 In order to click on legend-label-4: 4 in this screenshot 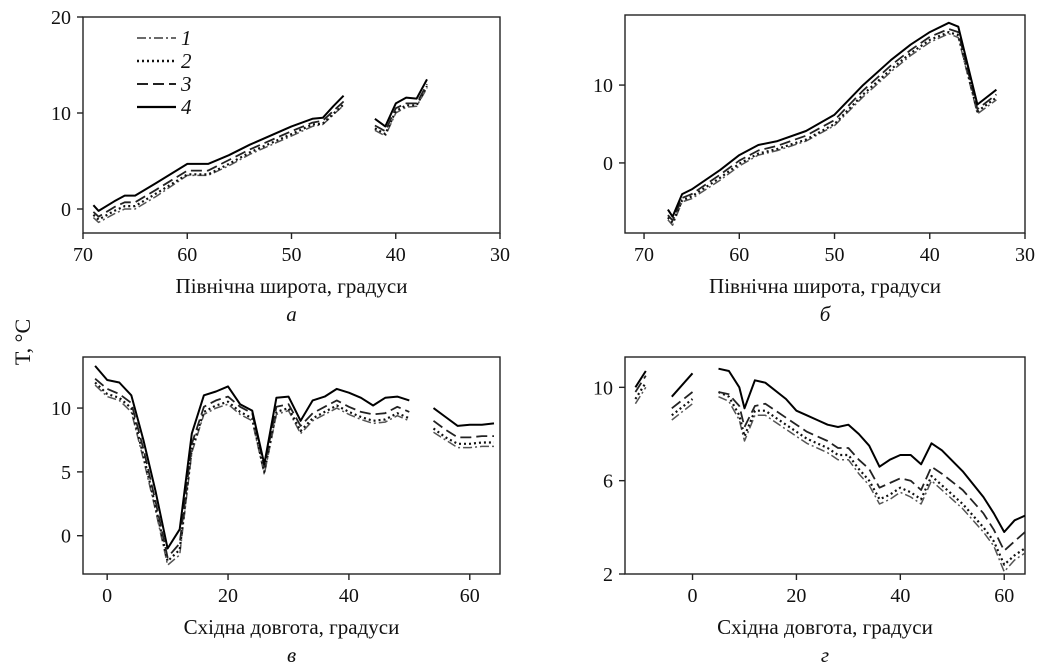, I will do `click(186, 107)`.